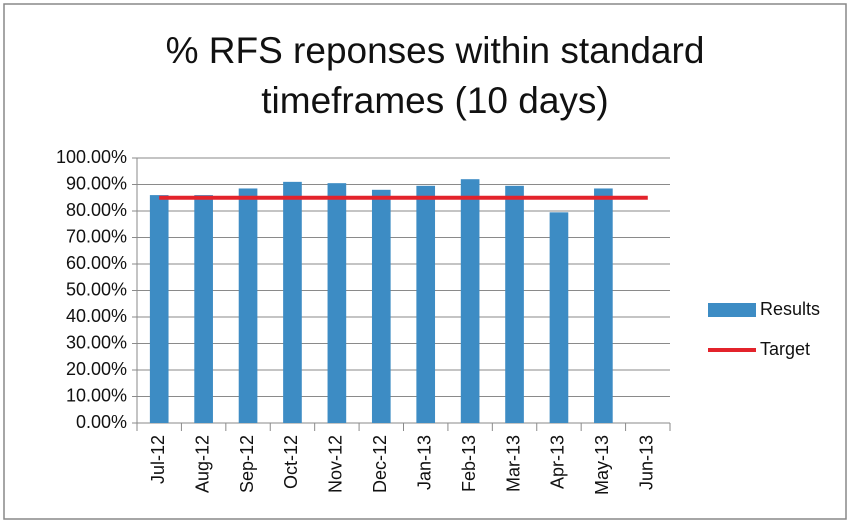 The height and width of the screenshot is (523, 850). Describe the element at coordinates (101, 422) in the screenshot. I see `y-tick-label: 0.00%` at that location.